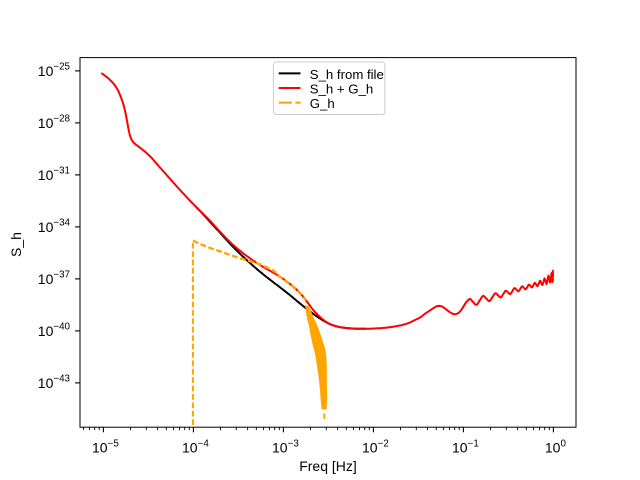 This screenshot has height=480, width=640. What do you see at coordinates (347, 74) in the screenshot?
I see `svg-text: S_h from file` at bounding box center [347, 74].